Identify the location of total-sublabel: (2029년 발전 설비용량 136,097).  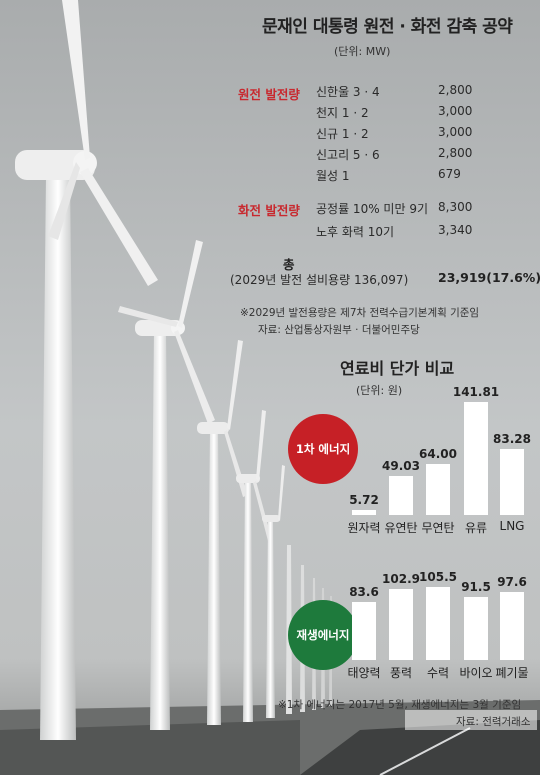
(319, 280).